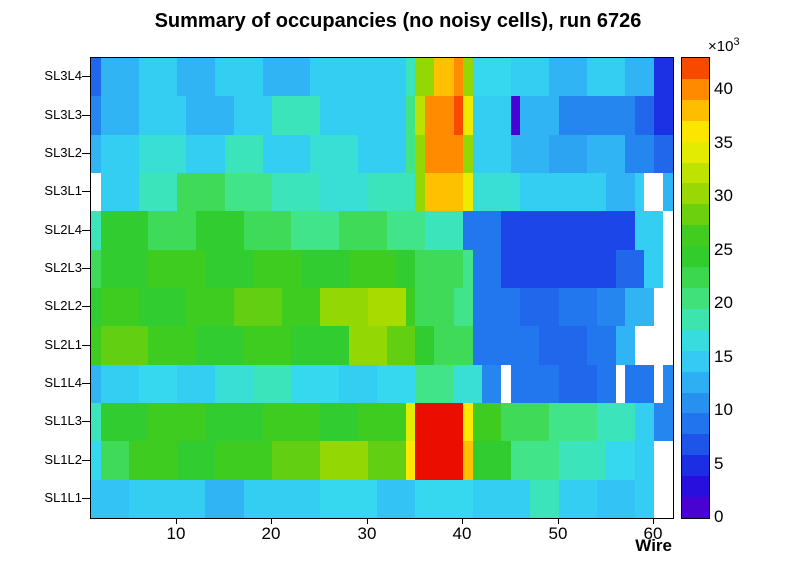 This screenshot has width=796, height=572. What do you see at coordinates (723, 356) in the screenshot?
I see `colorbar-tick-label: 15` at bounding box center [723, 356].